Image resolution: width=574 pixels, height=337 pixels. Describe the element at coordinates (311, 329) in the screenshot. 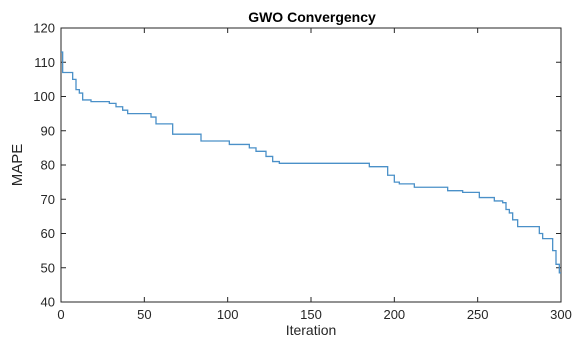

I see `x-axis-label: Iteration` at that location.